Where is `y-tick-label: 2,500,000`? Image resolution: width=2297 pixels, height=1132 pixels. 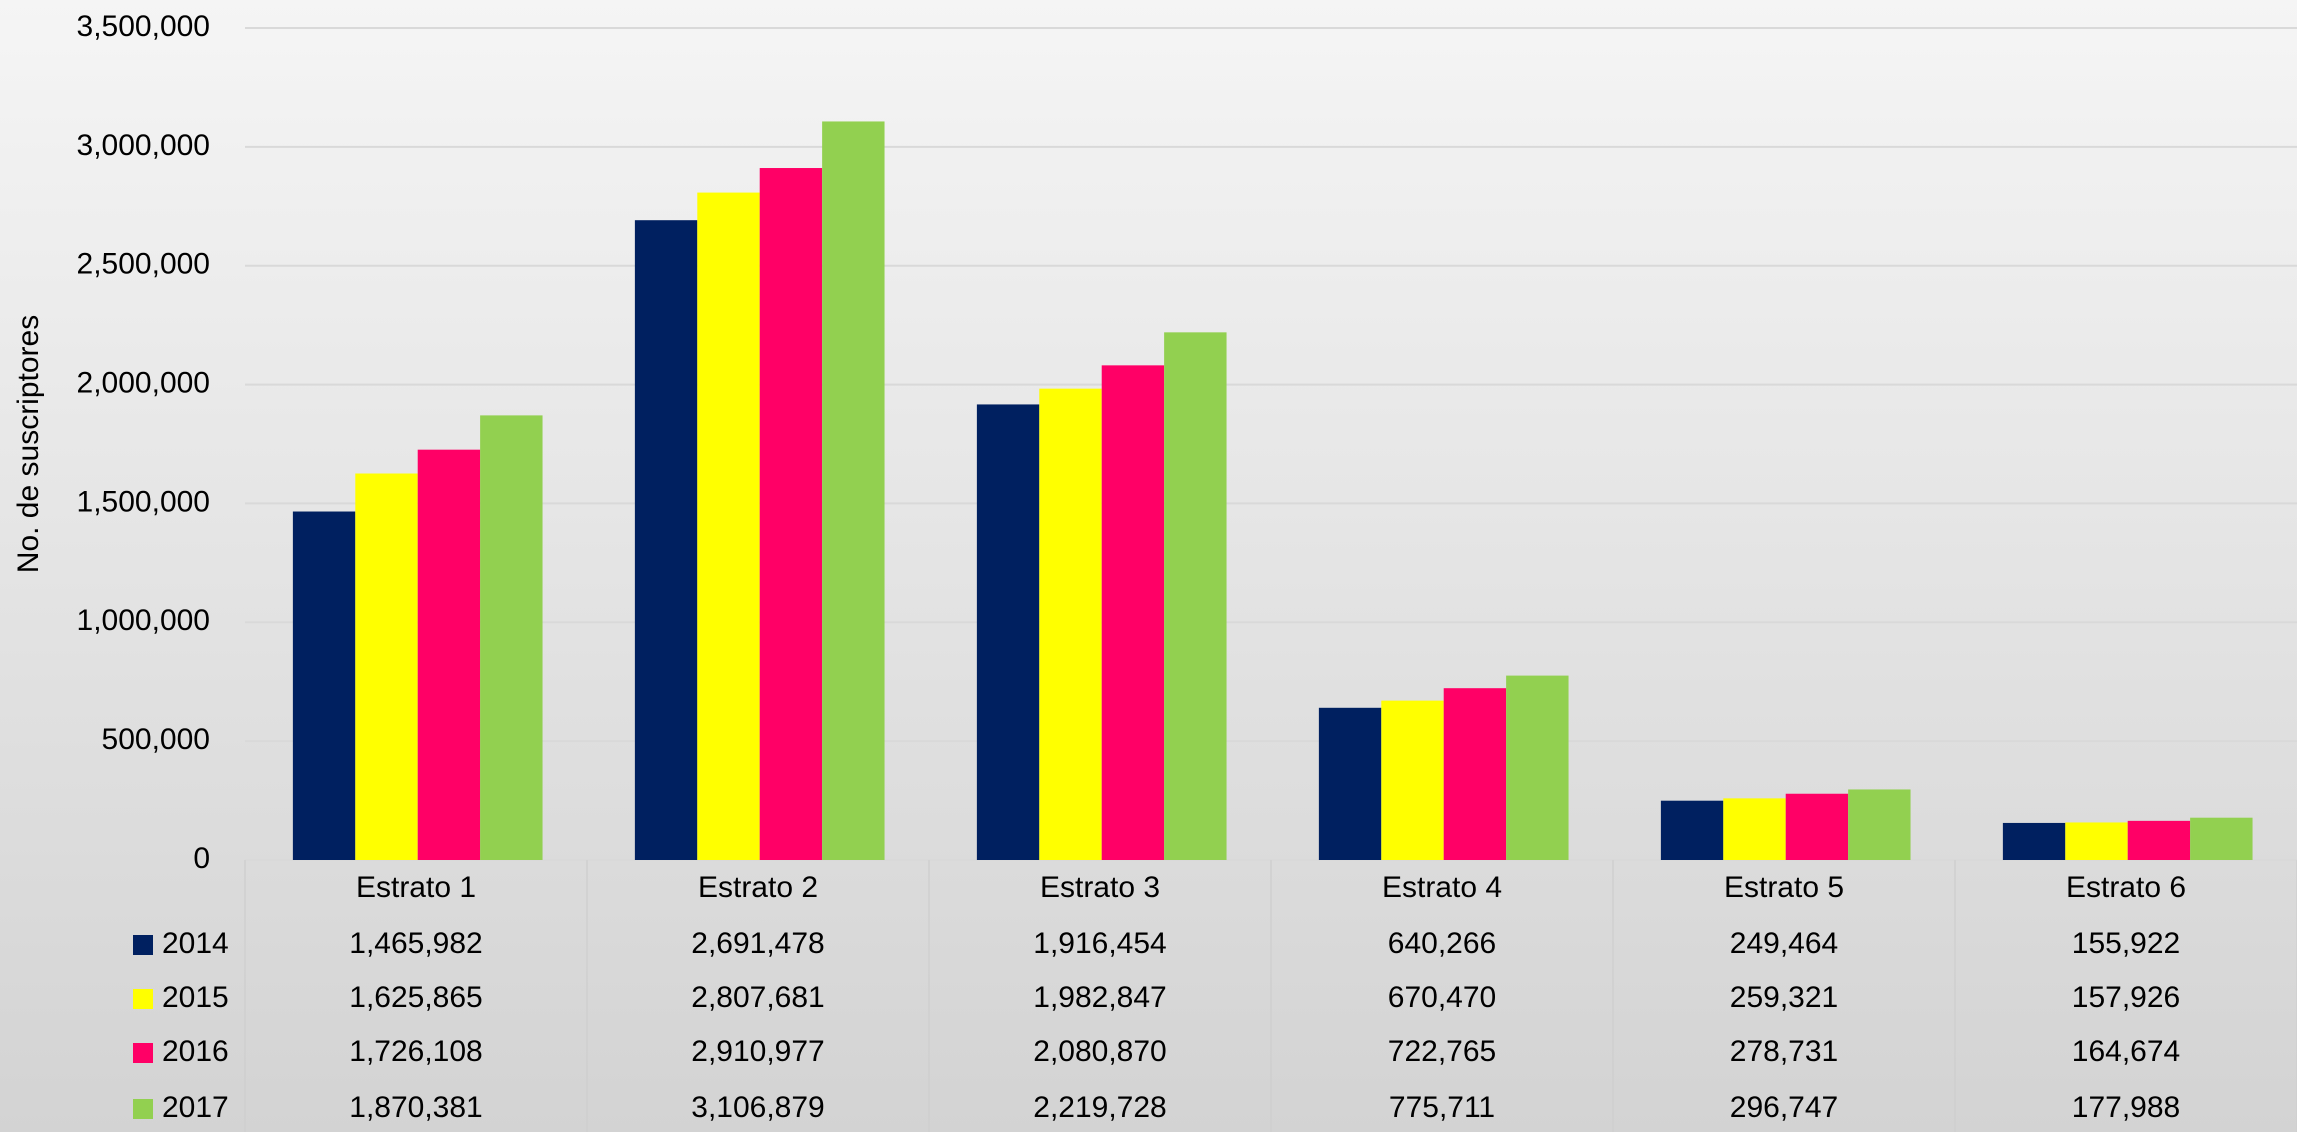 y-tick-label: 2,500,000 is located at coordinates (143, 264).